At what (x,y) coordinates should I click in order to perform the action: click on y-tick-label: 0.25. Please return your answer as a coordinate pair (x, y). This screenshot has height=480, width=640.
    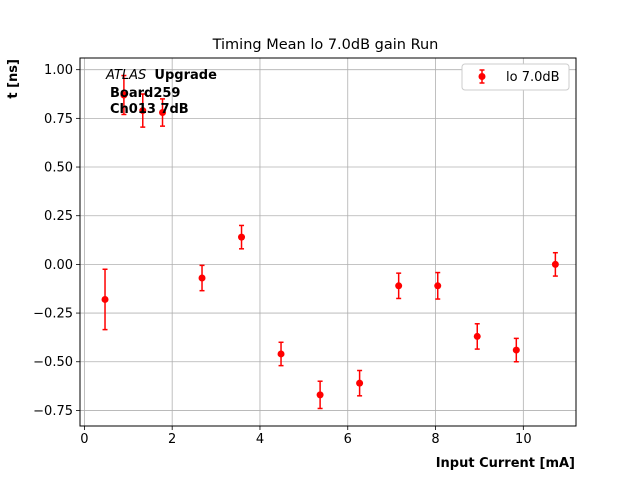
    Looking at the image, I should click on (58, 216).